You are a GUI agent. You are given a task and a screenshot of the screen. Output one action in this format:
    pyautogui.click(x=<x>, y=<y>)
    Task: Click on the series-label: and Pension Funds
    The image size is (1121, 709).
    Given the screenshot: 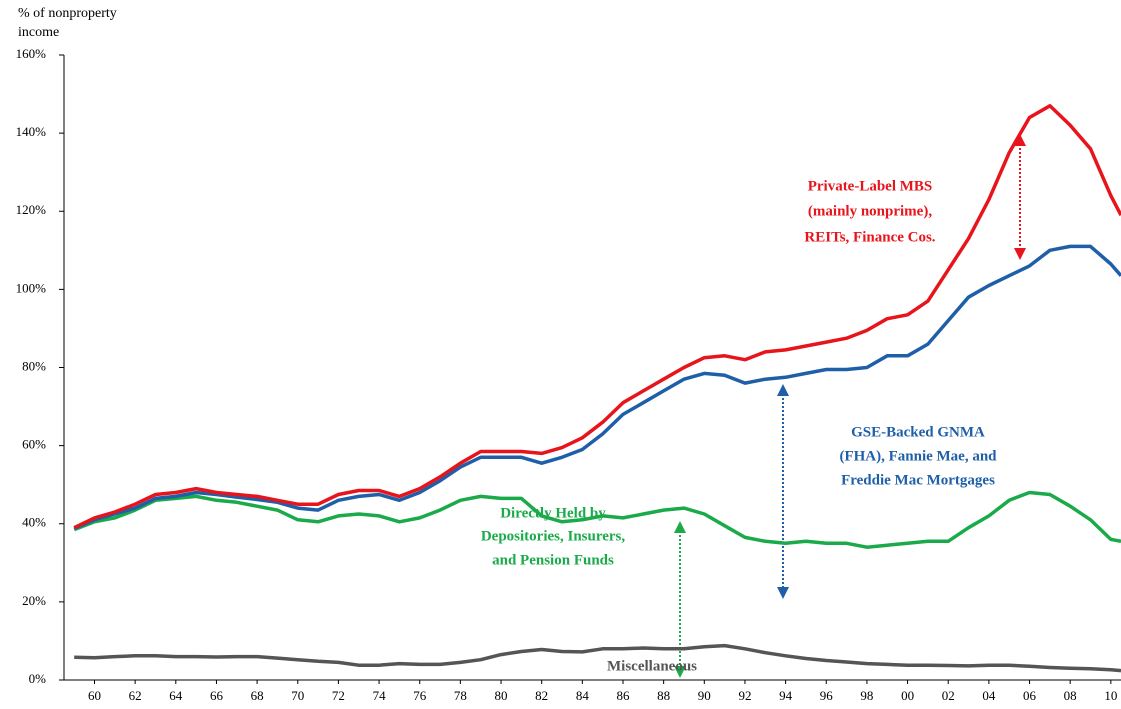 What is the action you would take?
    pyautogui.click(x=553, y=560)
    